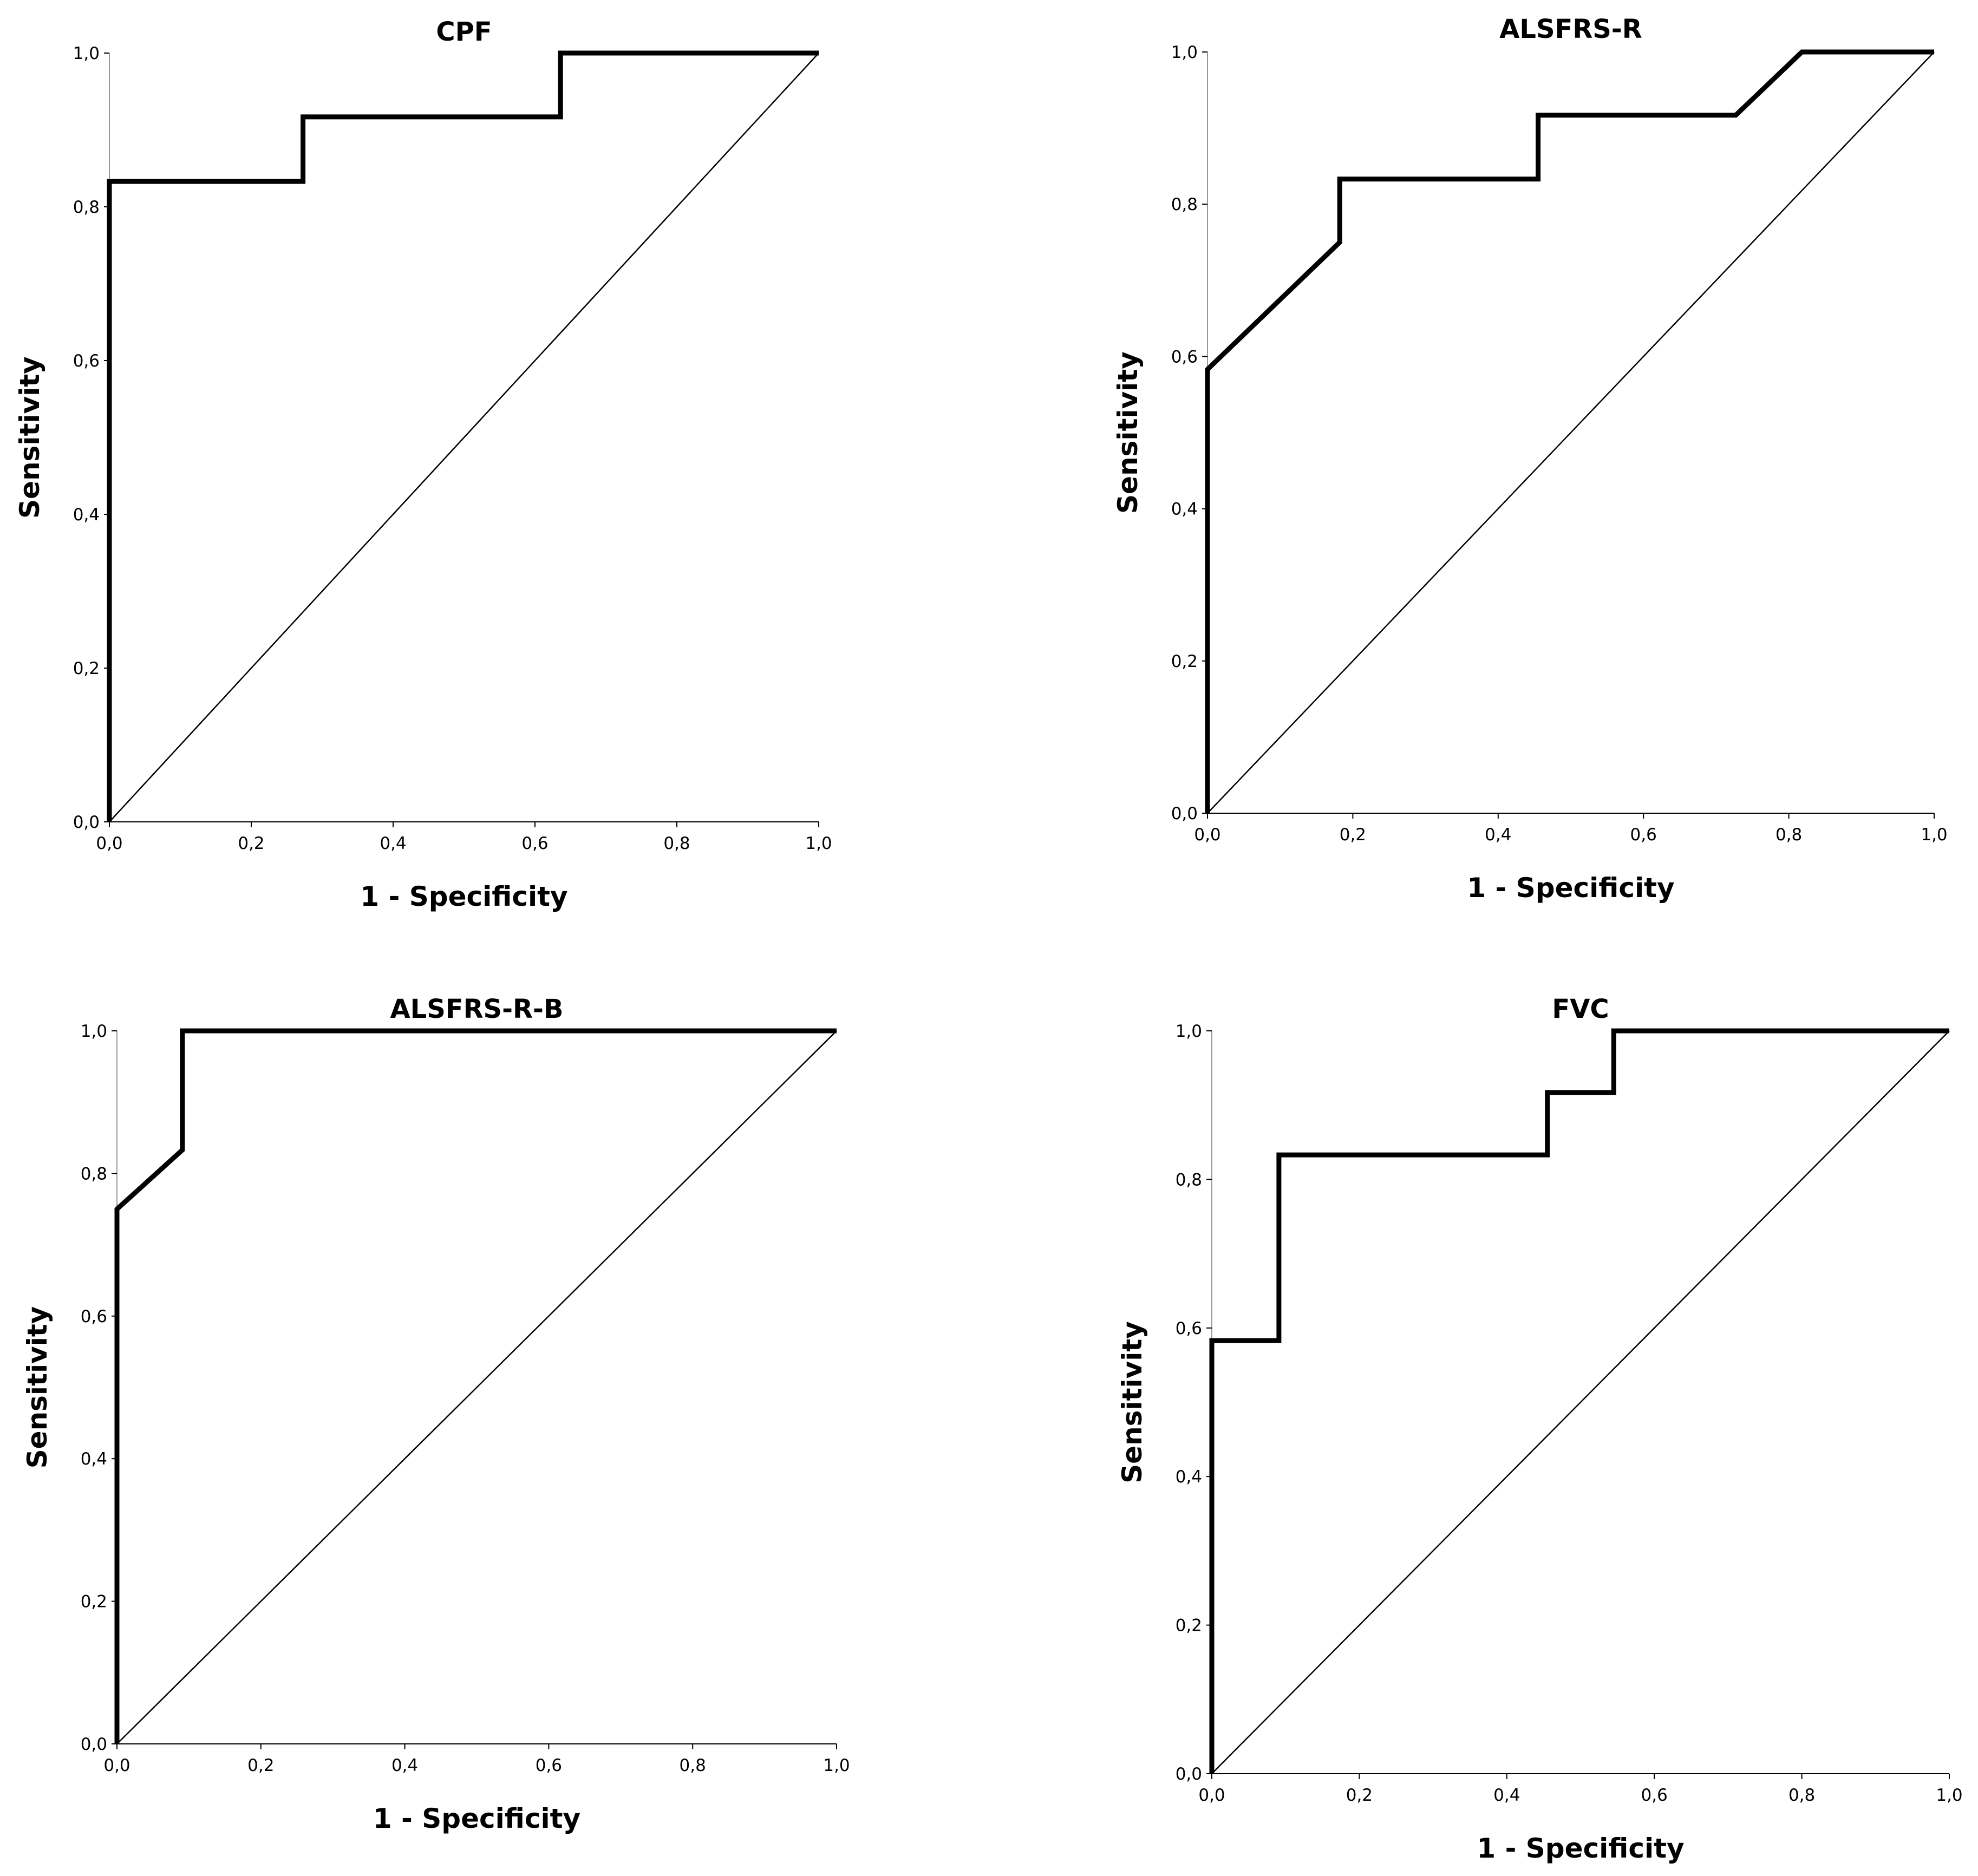 This screenshot has height=1876, width=1978. I want to click on chart-title: ALSFRS-R, so click(1570, 29).